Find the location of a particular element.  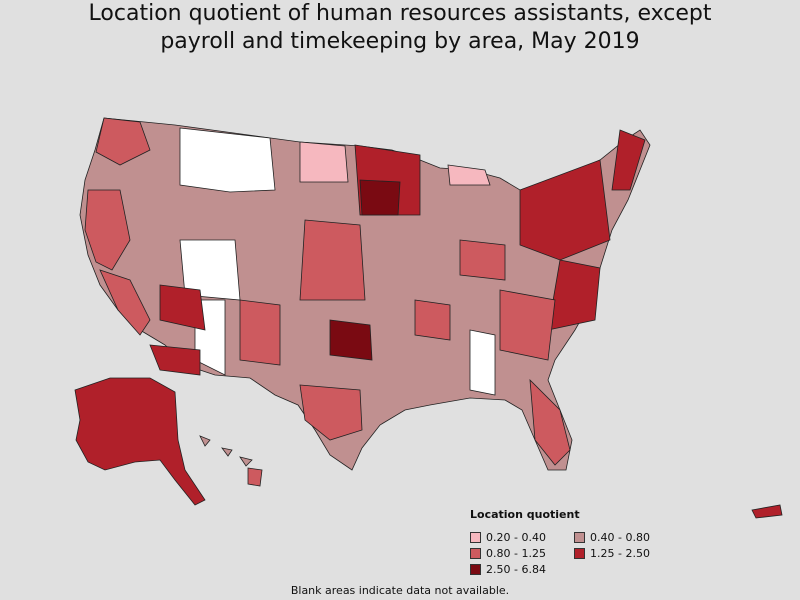

region-northeast is located at coordinates (565, 210).